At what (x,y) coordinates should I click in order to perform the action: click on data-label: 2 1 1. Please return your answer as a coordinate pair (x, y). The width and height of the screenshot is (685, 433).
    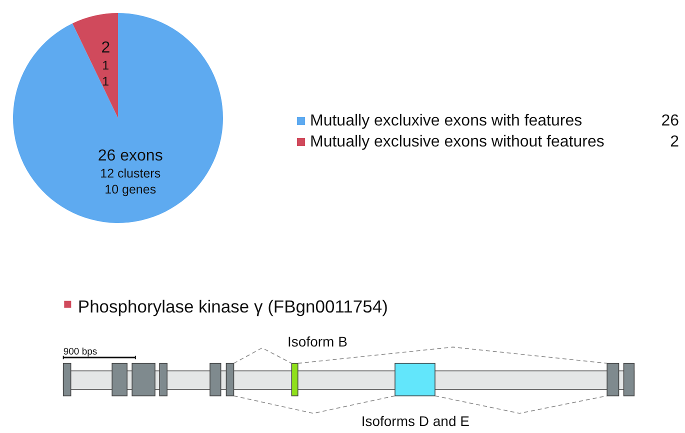
    Looking at the image, I should click on (105, 63).